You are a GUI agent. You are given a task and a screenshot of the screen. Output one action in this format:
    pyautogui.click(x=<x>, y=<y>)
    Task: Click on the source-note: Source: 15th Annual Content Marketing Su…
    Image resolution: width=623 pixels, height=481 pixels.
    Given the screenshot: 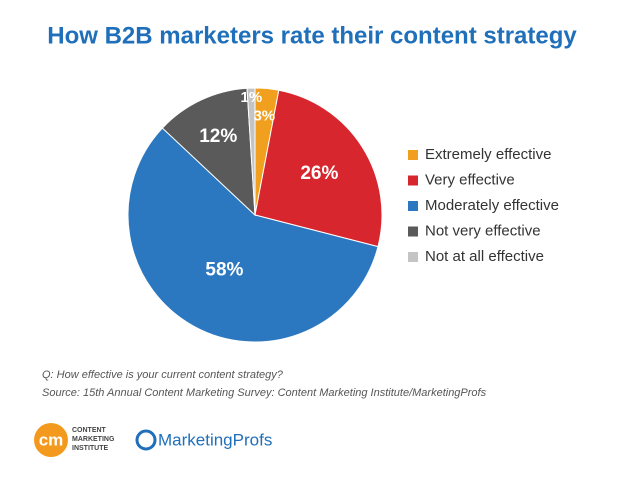 What is the action you would take?
    pyautogui.click(x=264, y=393)
    